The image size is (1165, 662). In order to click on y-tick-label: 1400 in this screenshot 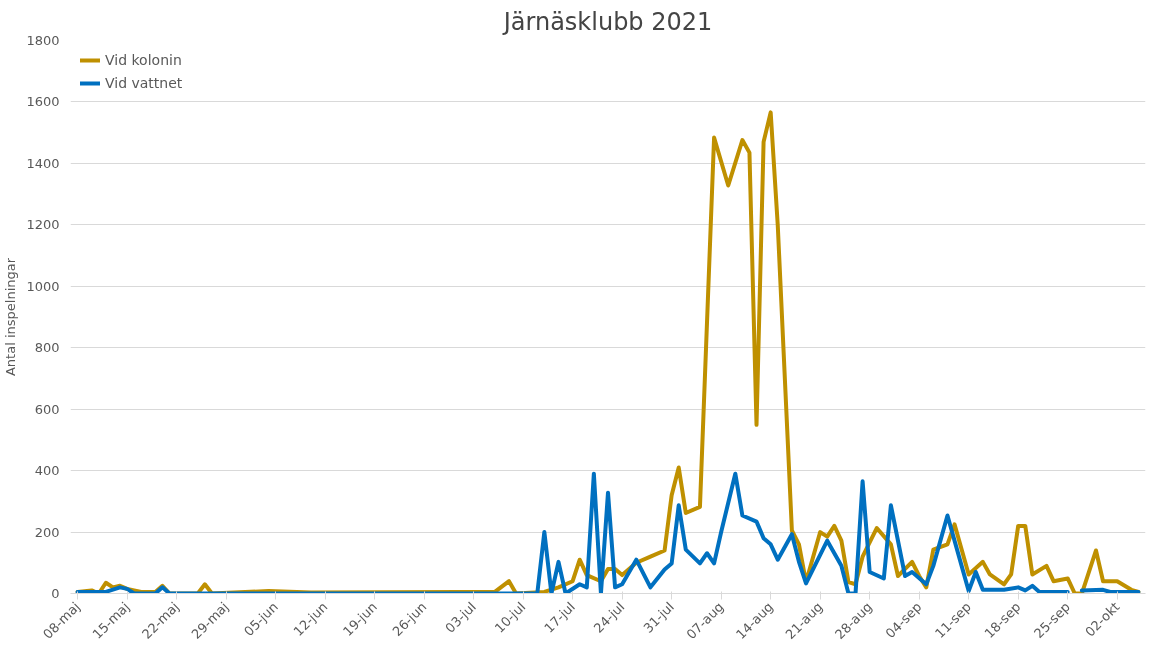, I will do `click(43, 163)`.